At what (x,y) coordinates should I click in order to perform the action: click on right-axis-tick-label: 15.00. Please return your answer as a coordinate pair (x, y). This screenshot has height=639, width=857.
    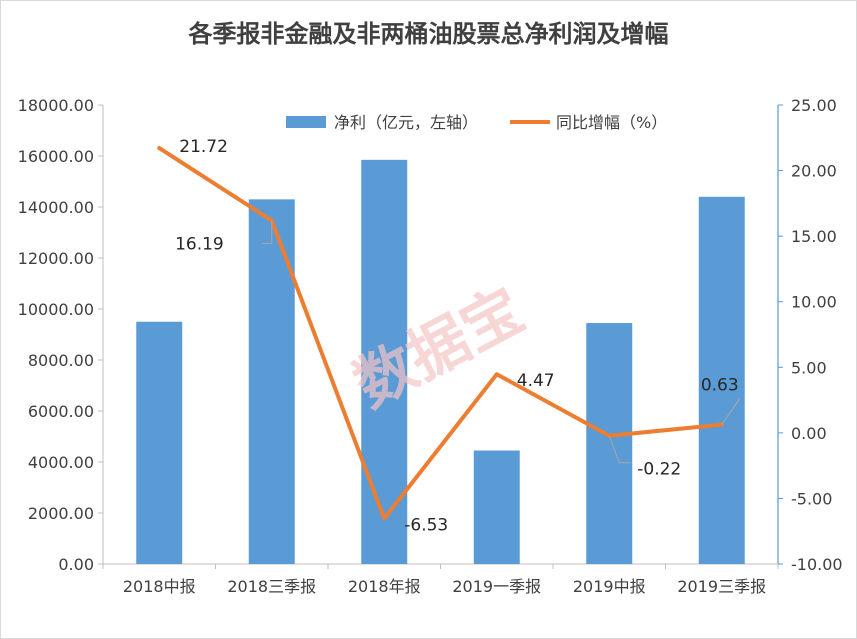
    Looking at the image, I should click on (814, 236).